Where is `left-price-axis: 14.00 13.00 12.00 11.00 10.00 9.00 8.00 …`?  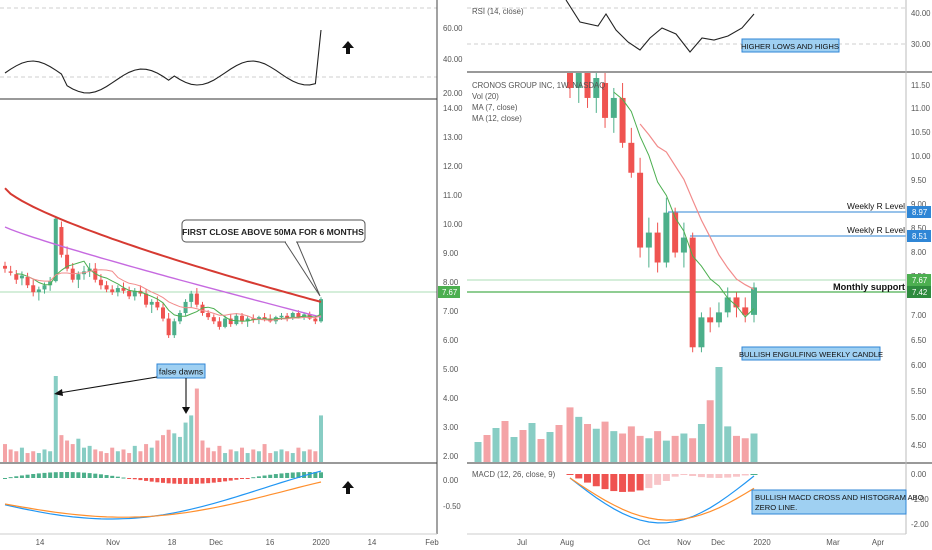 left-price-axis: 14.00 13.00 12.00 11.00 10.00 9.00 8.00 … is located at coordinates (453, 282).